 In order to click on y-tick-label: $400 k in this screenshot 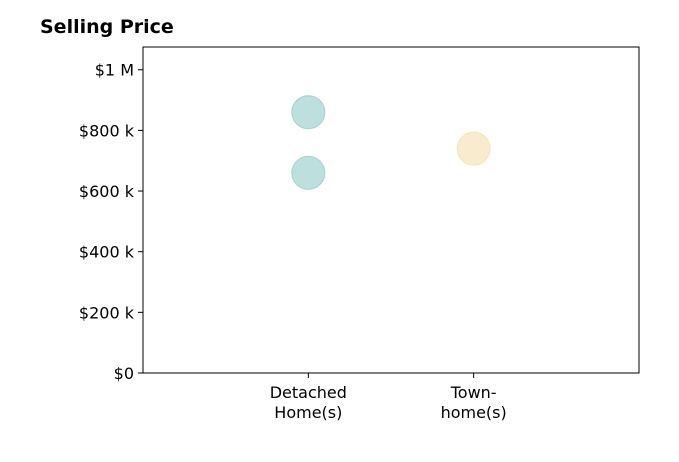, I will do `click(107, 252)`.